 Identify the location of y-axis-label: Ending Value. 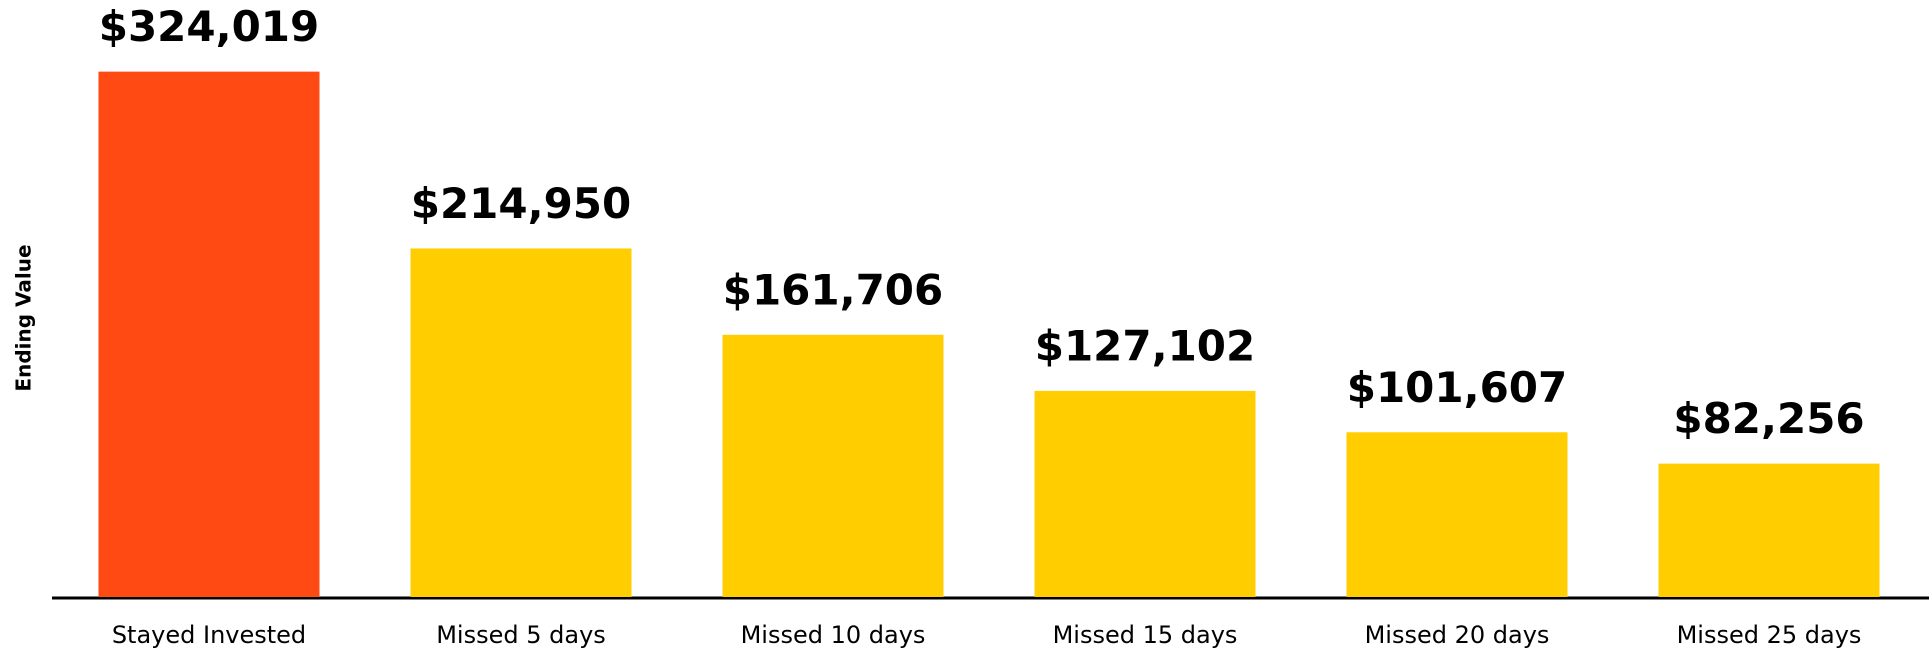
(24, 317).